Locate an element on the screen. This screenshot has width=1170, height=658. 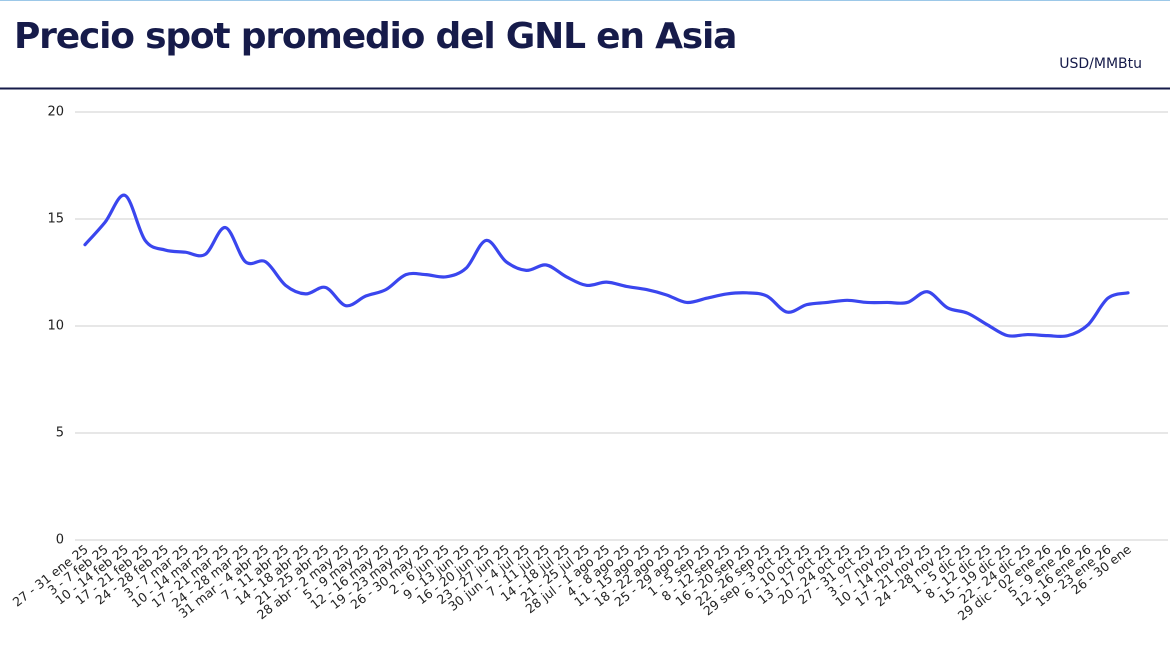
y-tick-label: 5 is located at coordinates (60, 433).